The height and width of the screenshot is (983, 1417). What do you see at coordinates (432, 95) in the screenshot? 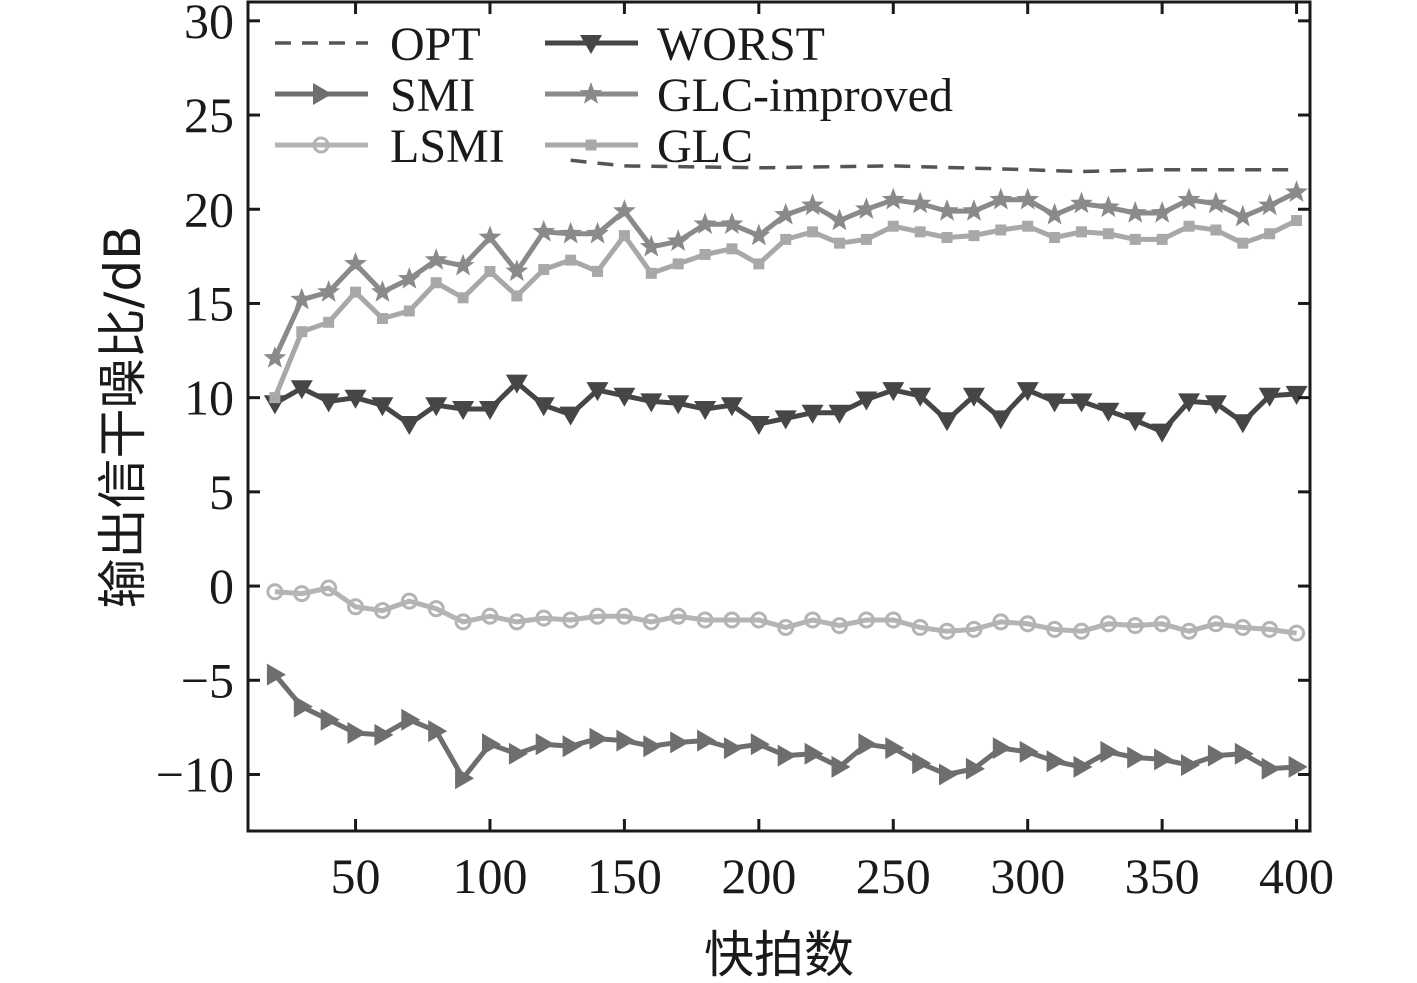
I see `legend-label-smi: SMI` at bounding box center [432, 95].